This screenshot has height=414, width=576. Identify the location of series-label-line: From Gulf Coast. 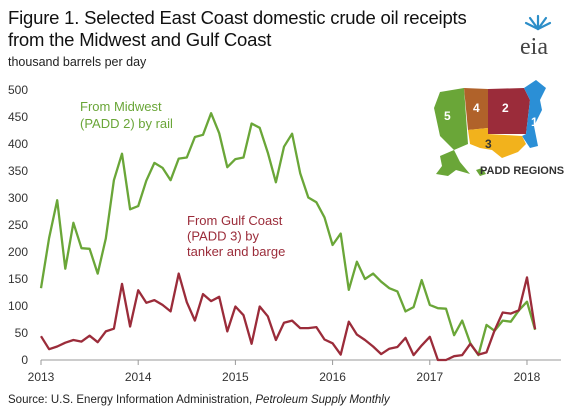
(235, 220).